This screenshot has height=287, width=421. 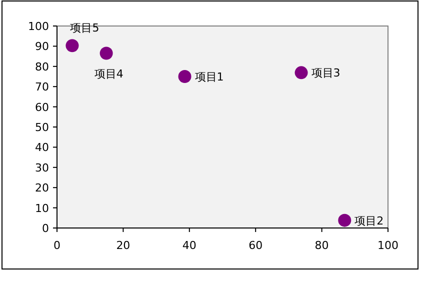 What do you see at coordinates (42, 67) in the screenshot?
I see `y-tick-label: 80` at bounding box center [42, 67].